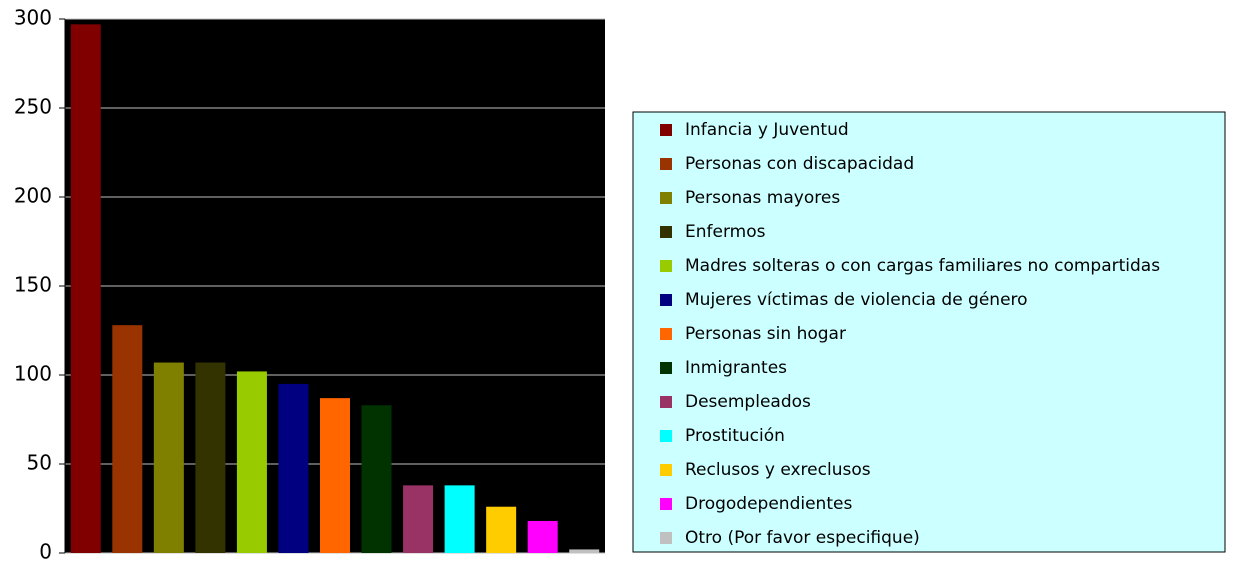 This screenshot has height=562, width=1241. What do you see at coordinates (765, 334) in the screenshot?
I see `legend-label: Personas sin hogar` at bounding box center [765, 334].